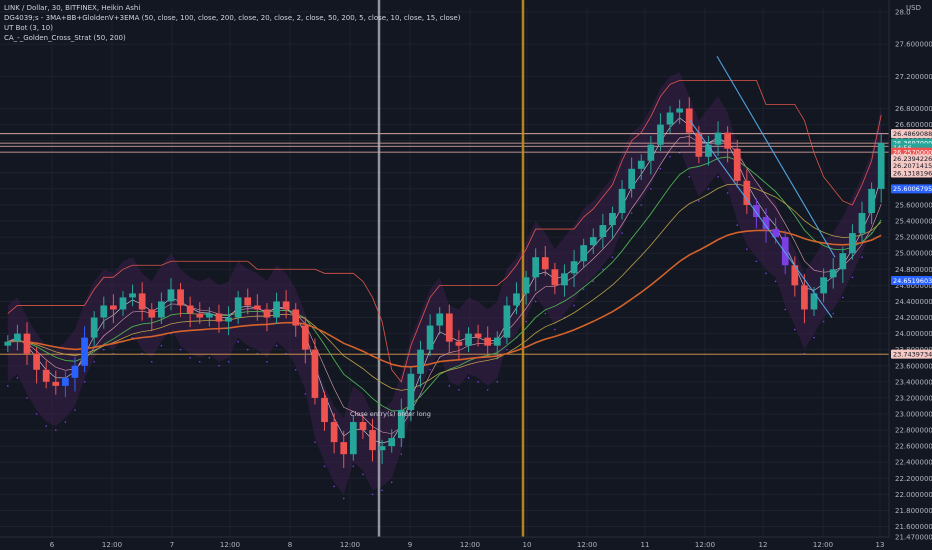  Describe the element at coordinates (913, 45) in the screenshot. I see `price-tick-label: 27.60000000` at that location.